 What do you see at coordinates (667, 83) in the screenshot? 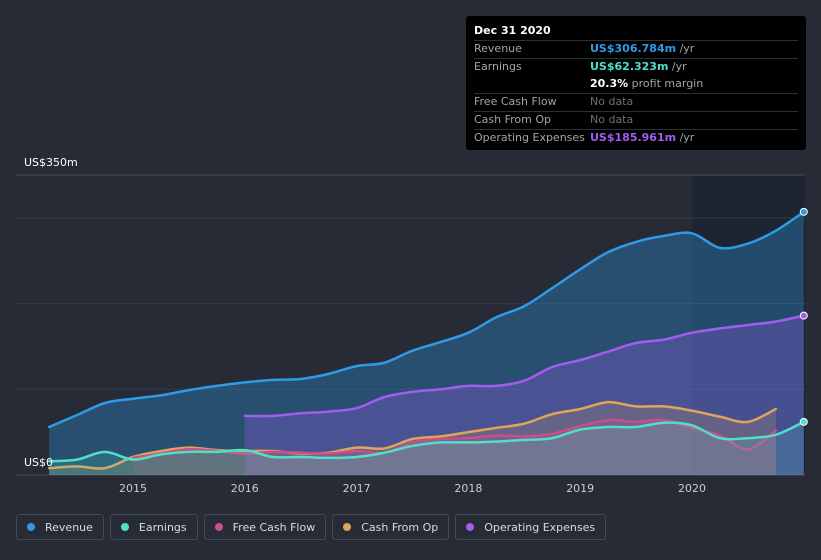
I see `tooltip-margin-label: profit margin` at bounding box center [667, 83].